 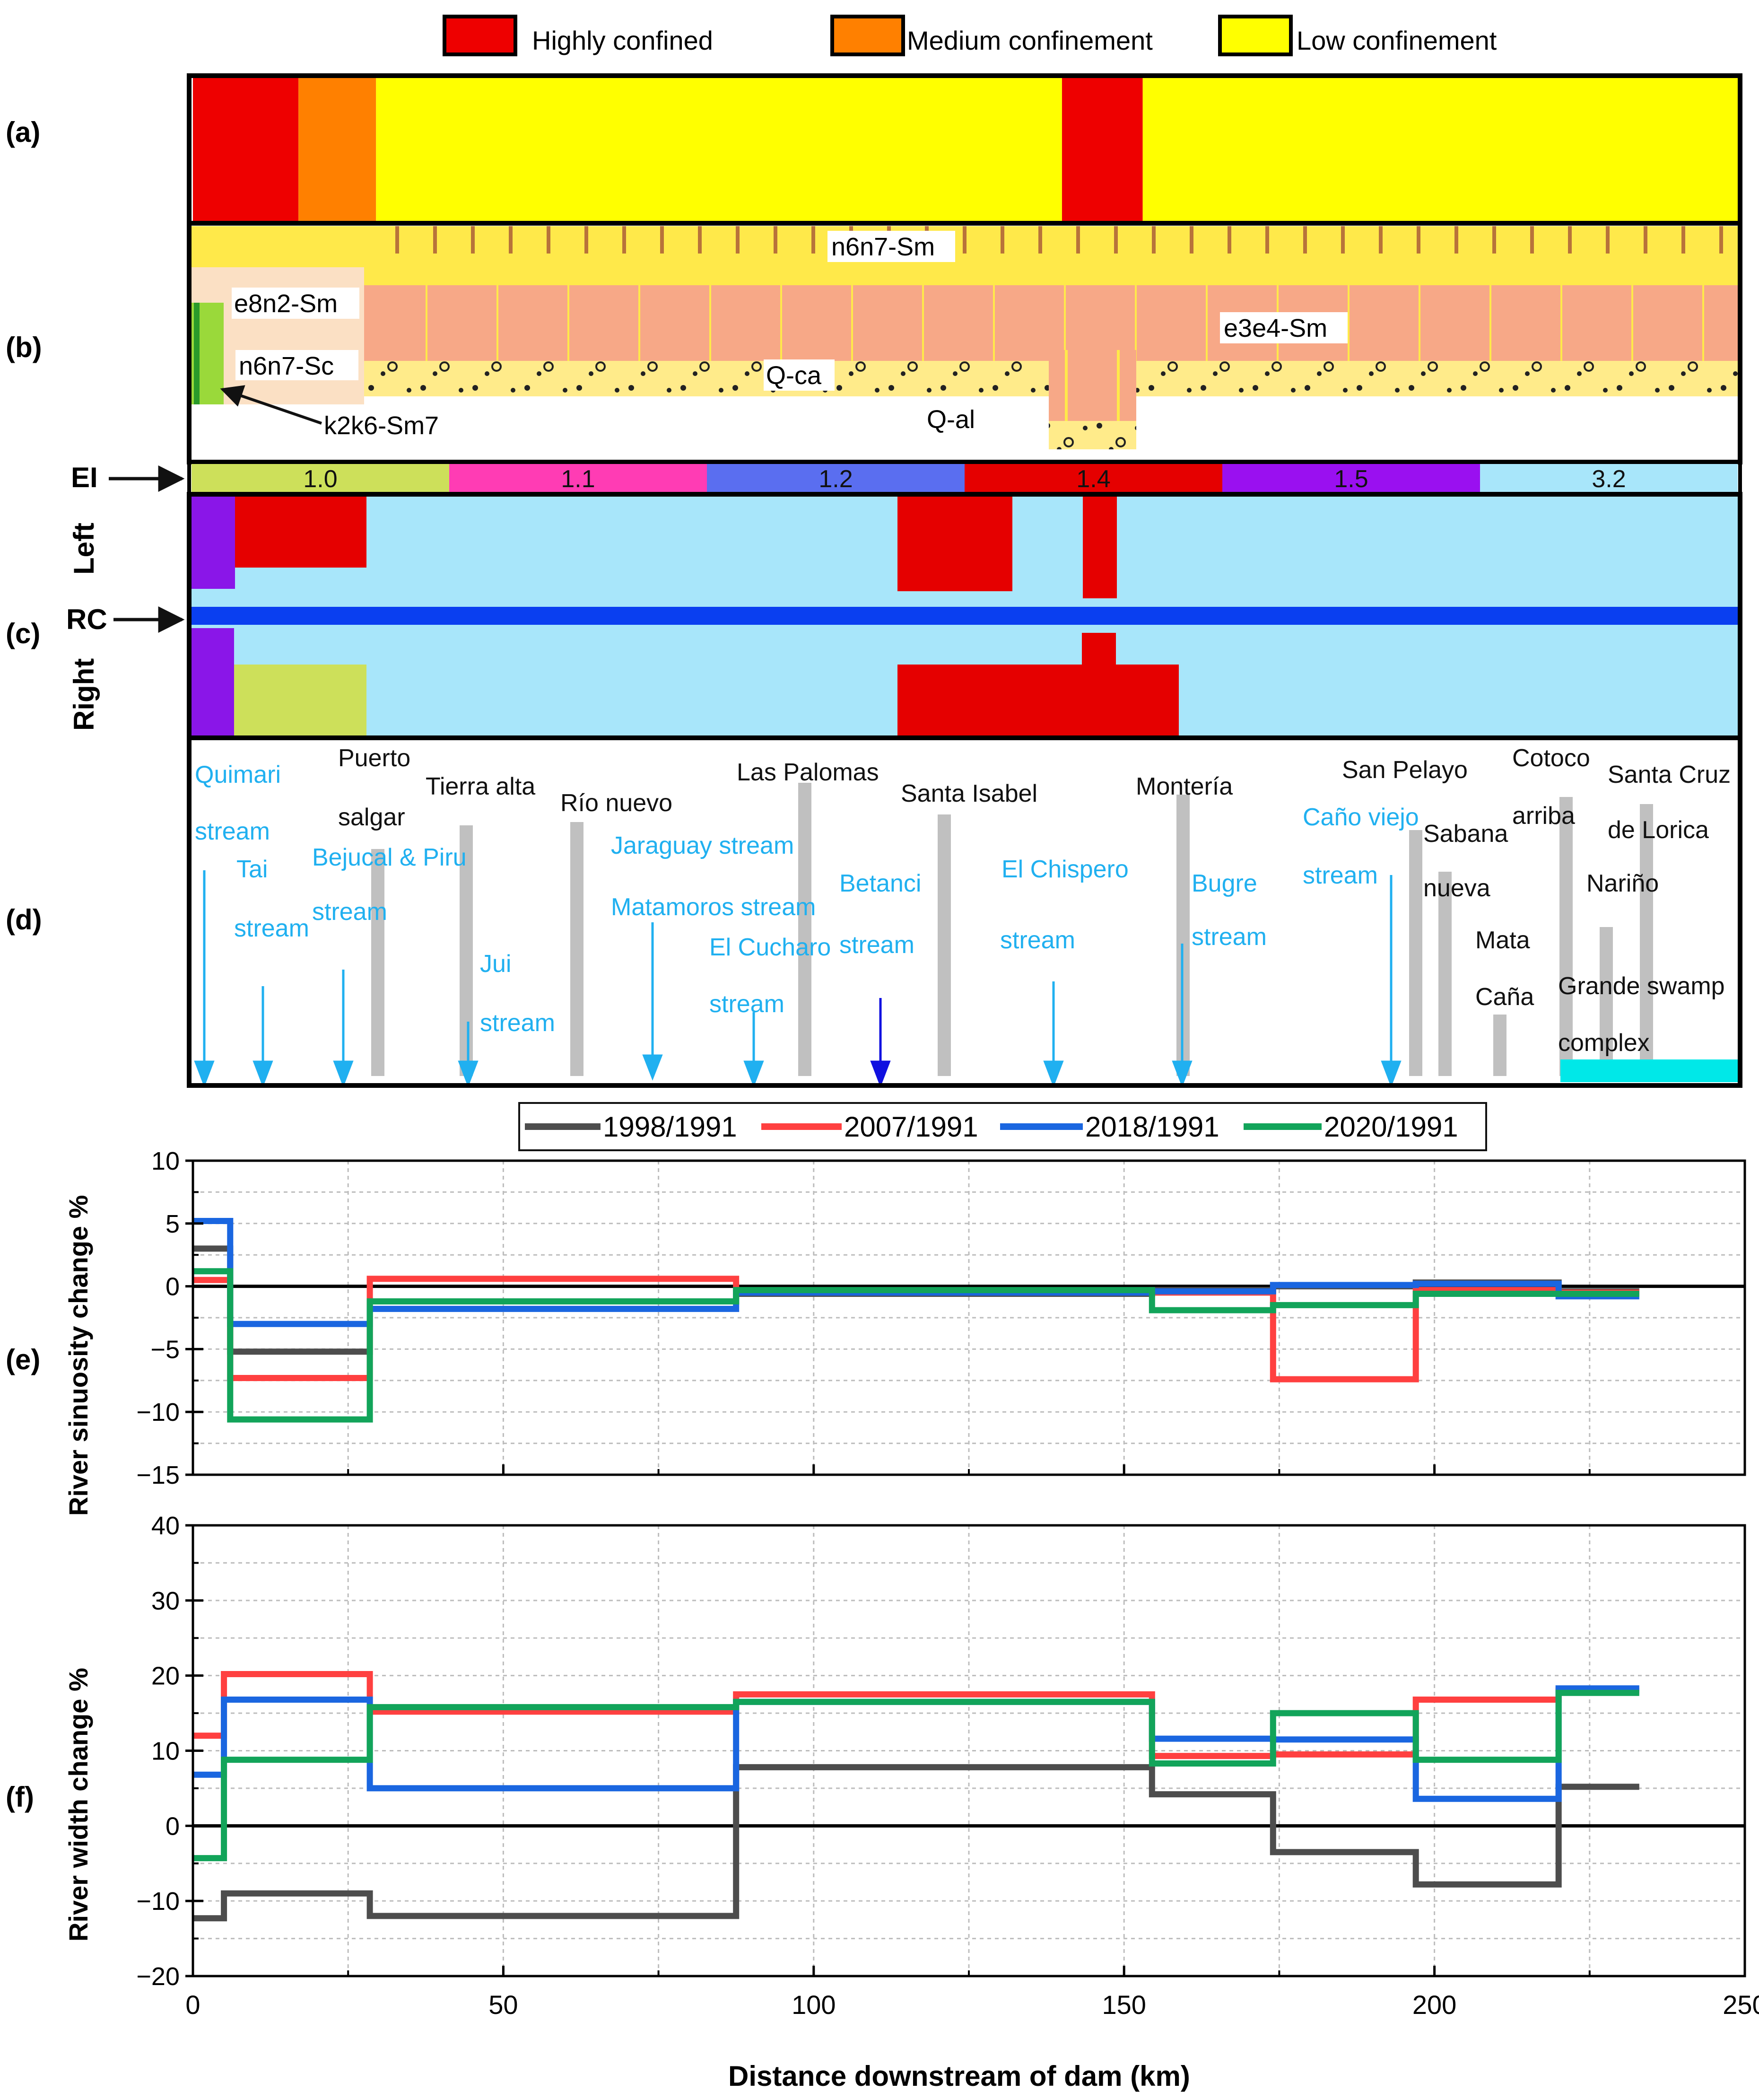 What do you see at coordinates (389, 857) in the screenshot?
I see `stream-bejucal: Bejucal & Piru` at bounding box center [389, 857].